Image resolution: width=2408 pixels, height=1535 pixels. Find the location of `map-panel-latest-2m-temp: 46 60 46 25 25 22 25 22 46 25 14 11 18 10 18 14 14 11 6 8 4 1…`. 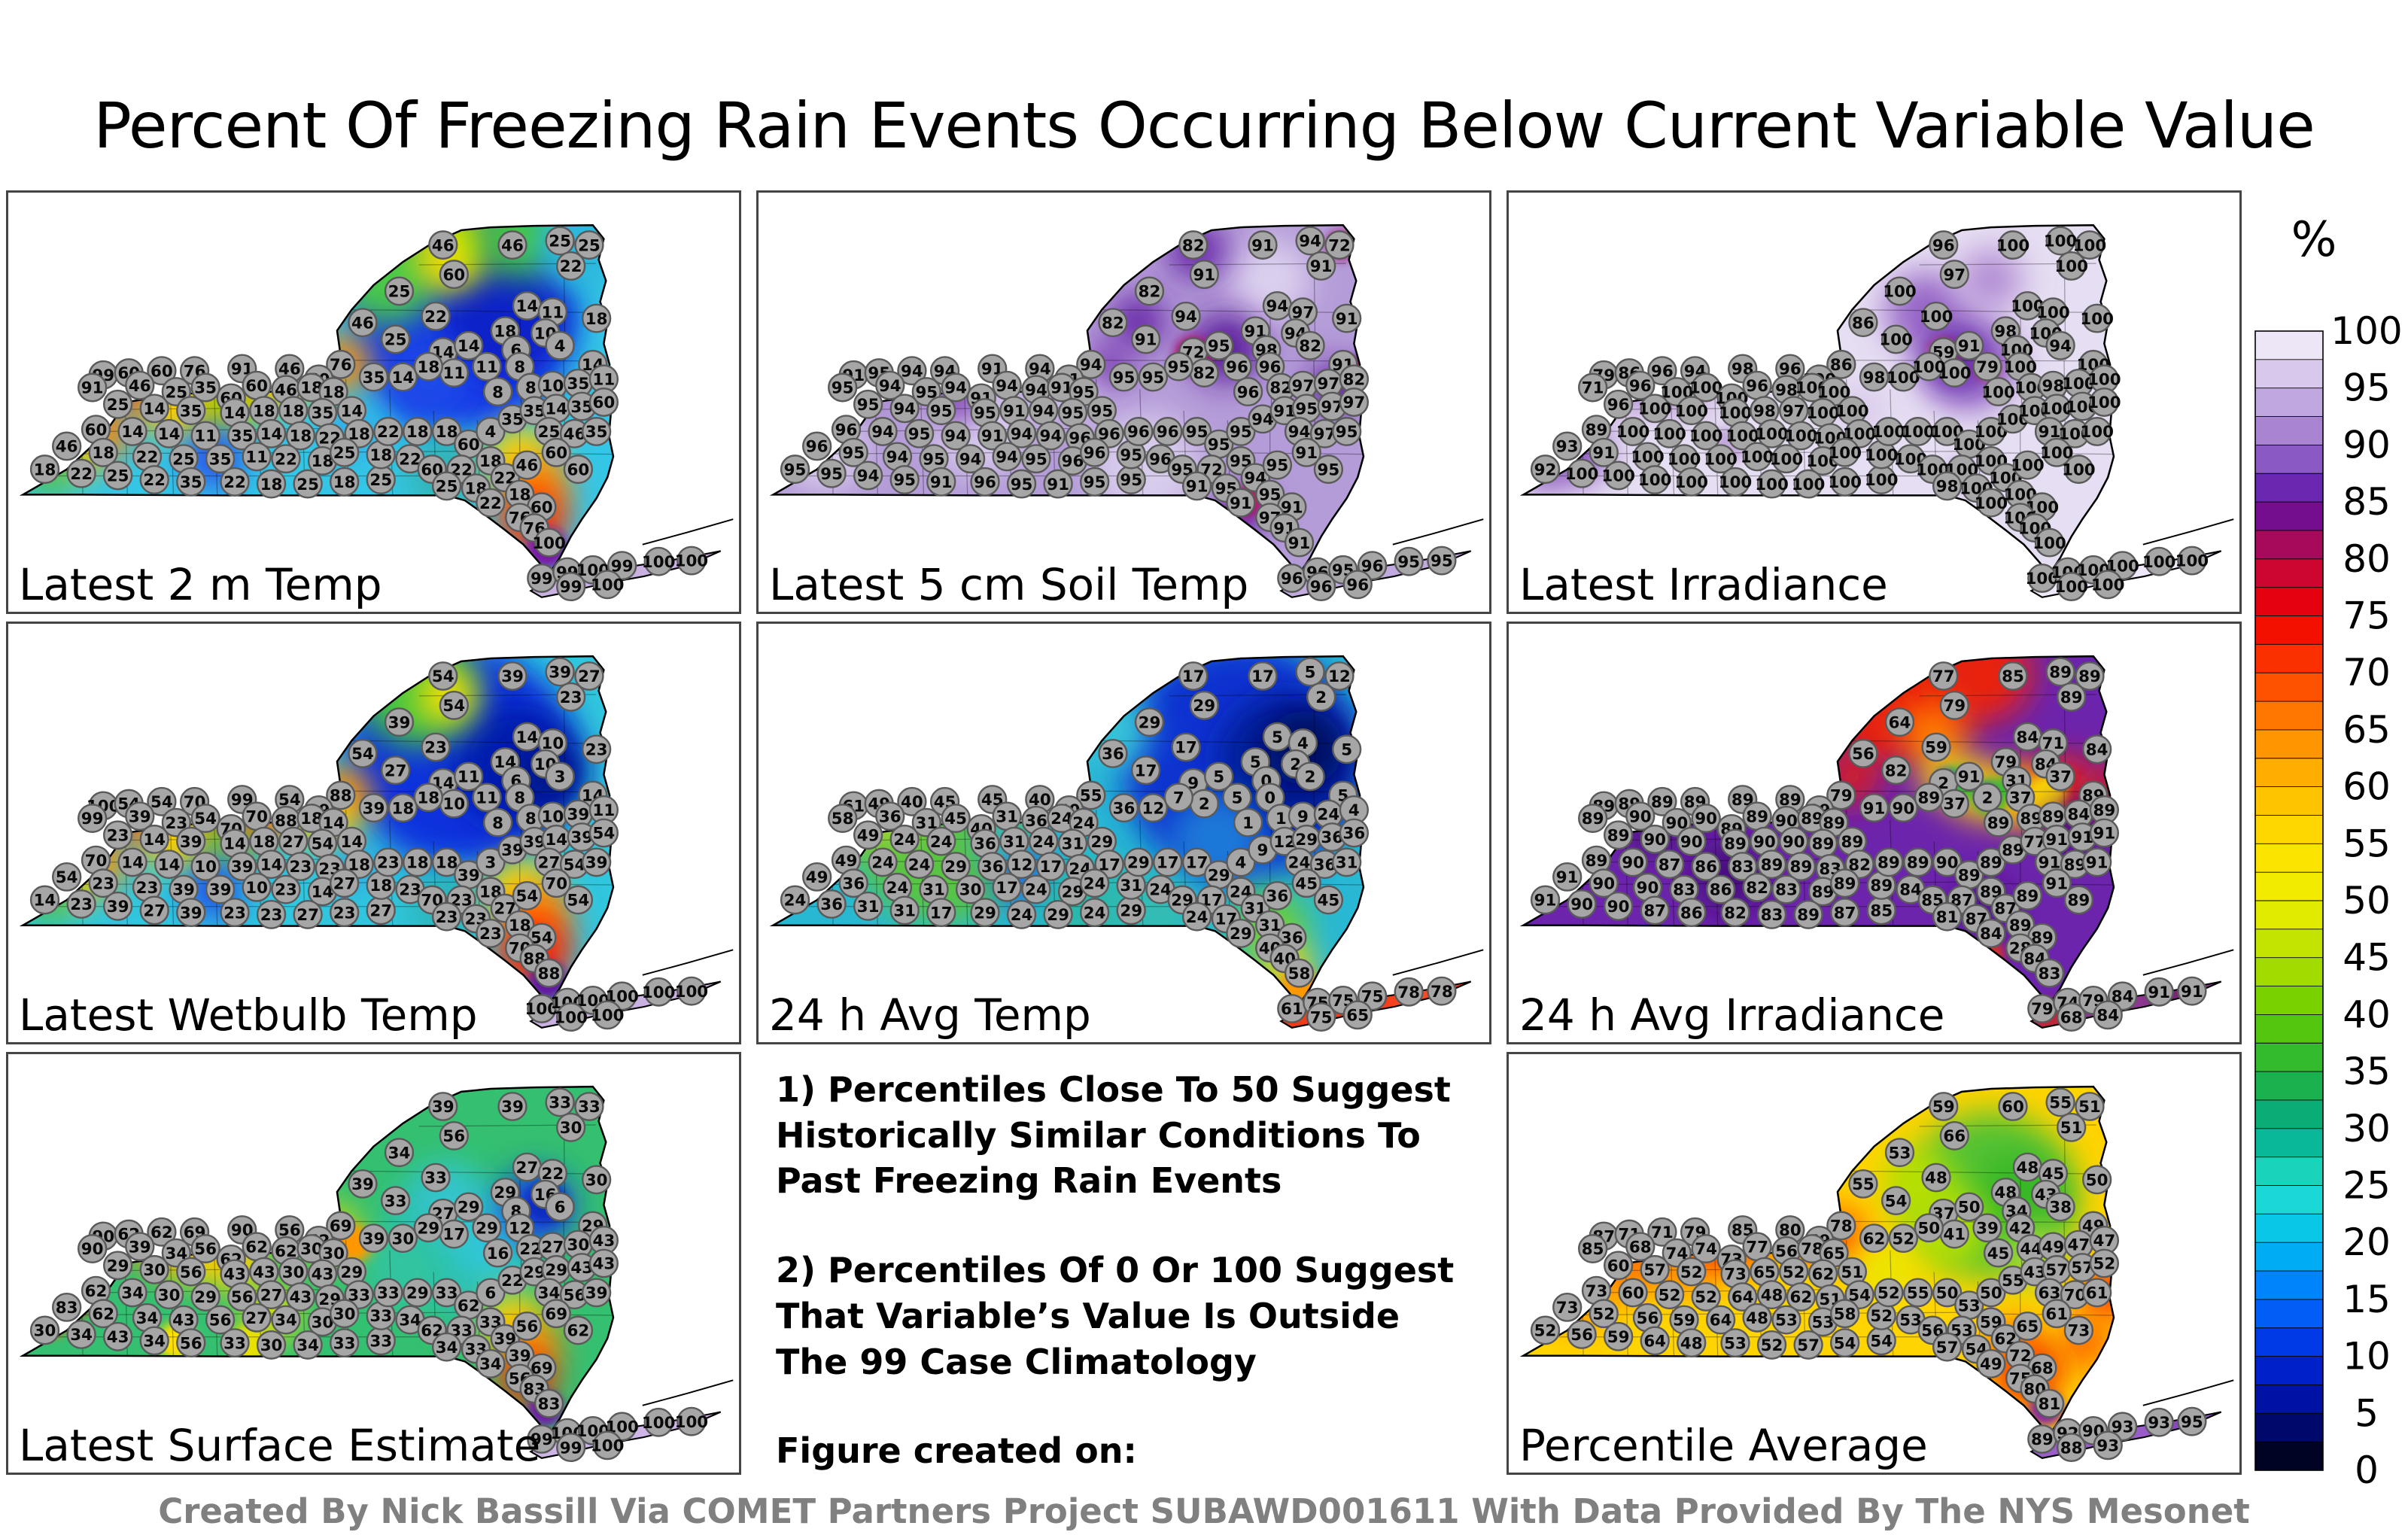

map-panel-latest-2m-temp: 46 60 46 25 25 22 25 22 46 25 14 11 18 10 18 14 14 11 6 8 4 1… is located at coordinates (373, 402).